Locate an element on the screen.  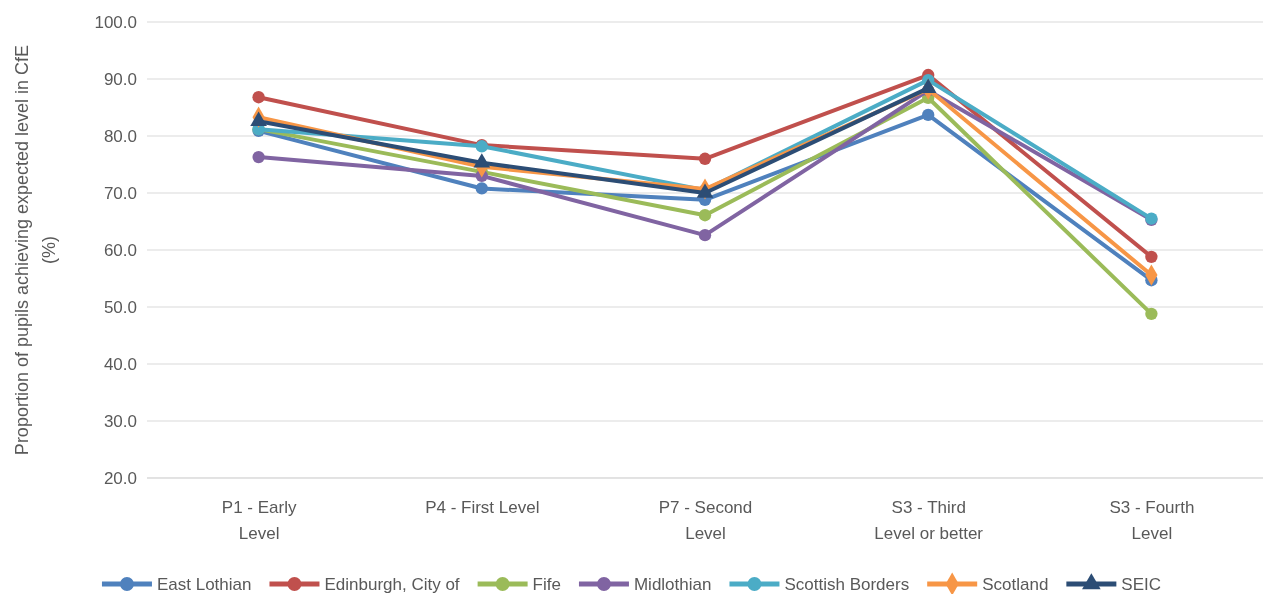
x-tick-label: P1 - Early Level is located at coordinates (259, 520).